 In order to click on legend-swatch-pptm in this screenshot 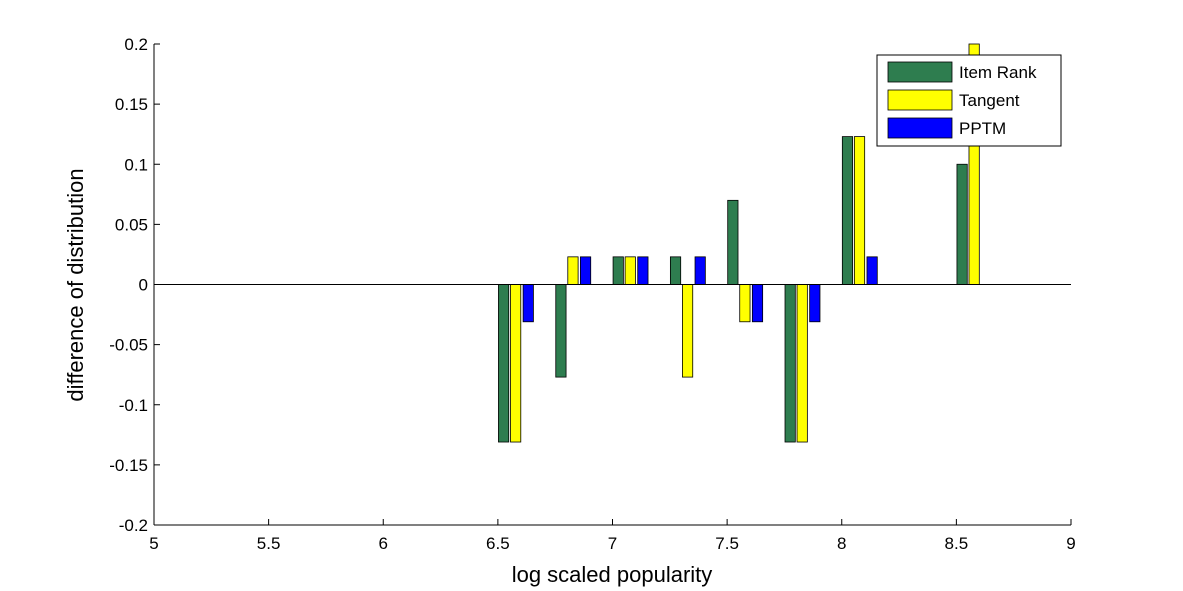, I will do `click(920, 128)`.